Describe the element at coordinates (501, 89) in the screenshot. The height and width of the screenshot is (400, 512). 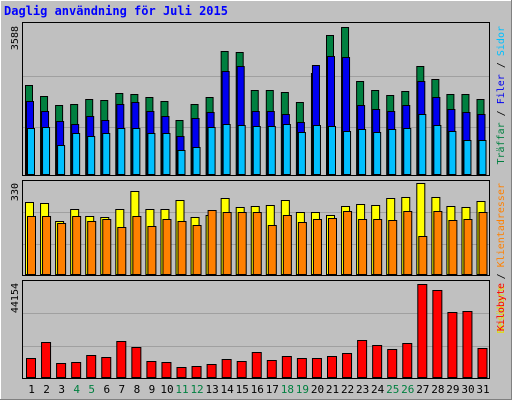
I see `ylabel-part: Filer` at that location.